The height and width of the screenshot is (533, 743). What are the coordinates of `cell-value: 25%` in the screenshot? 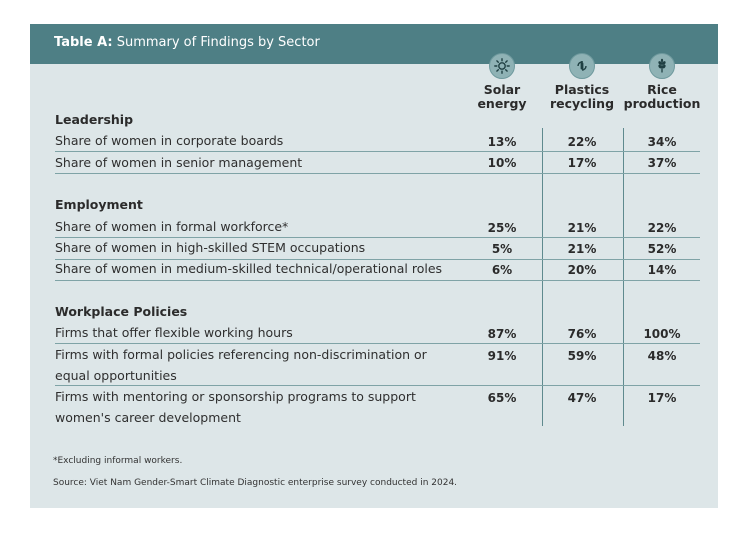 It's located at (502, 228).